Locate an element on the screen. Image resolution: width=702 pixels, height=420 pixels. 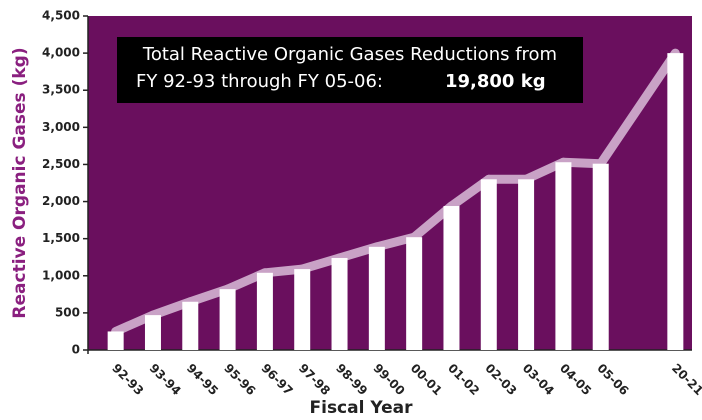
annotation-box is located at coordinates (350, 70).